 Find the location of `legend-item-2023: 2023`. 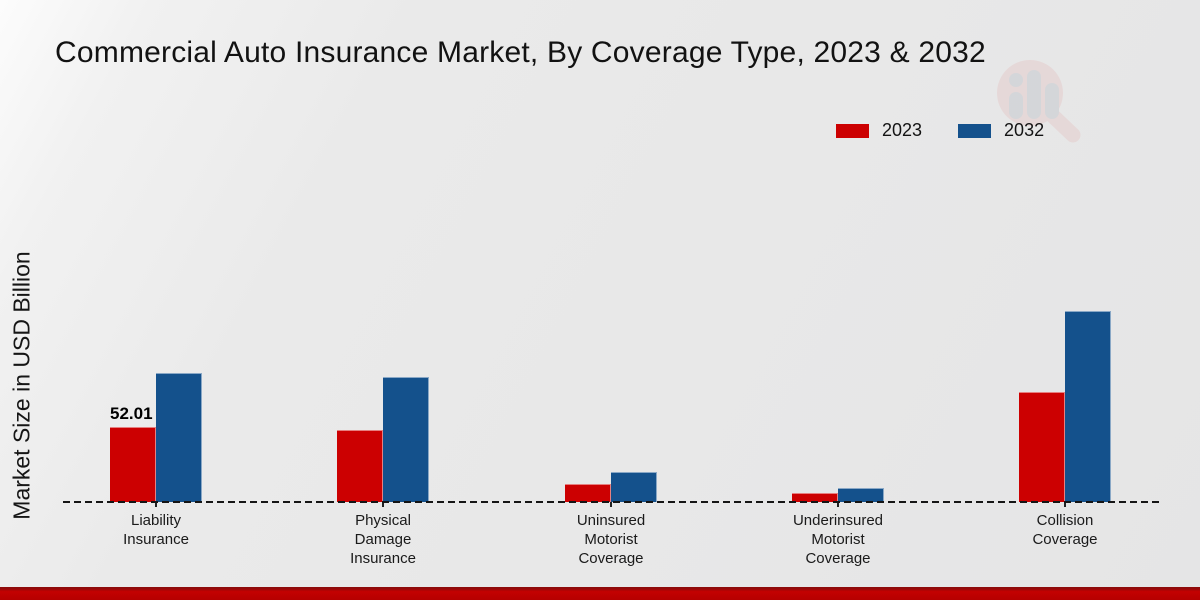

legend-item-2023: 2023 is located at coordinates (879, 130).